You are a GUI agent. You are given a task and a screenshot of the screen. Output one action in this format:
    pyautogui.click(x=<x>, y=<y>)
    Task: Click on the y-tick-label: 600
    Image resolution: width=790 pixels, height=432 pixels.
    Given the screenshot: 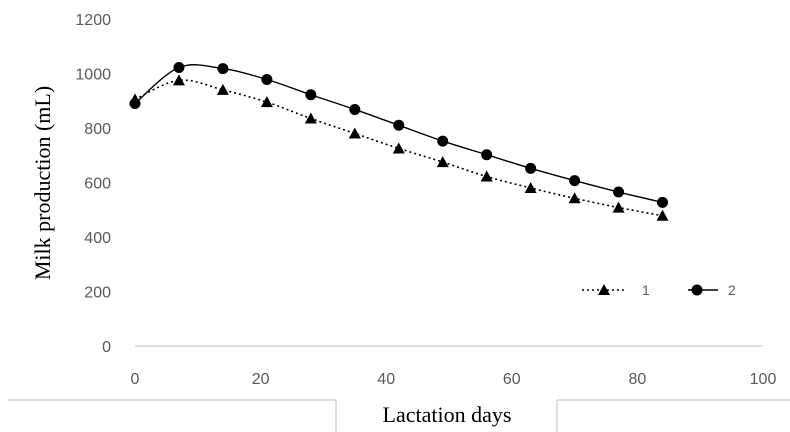 What is the action you would take?
    pyautogui.click(x=97, y=184)
    